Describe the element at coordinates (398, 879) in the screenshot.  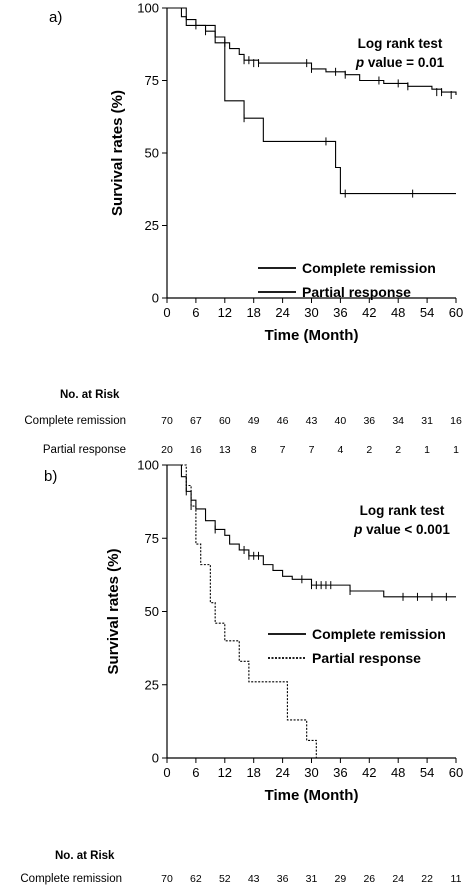
I see `risk-count: 24` at that location.